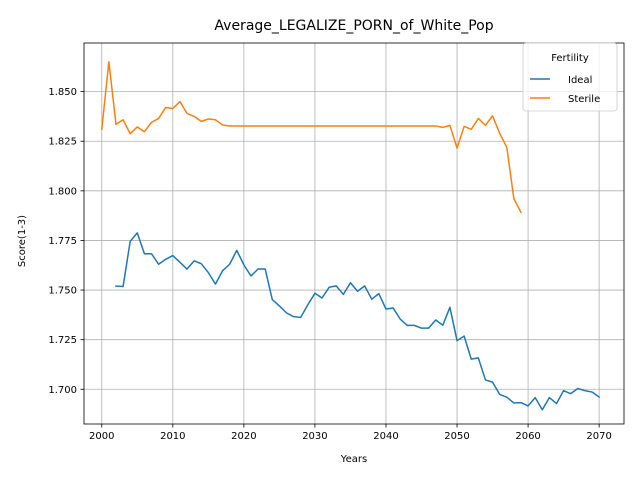 The image size is (640, 480). What do you see at coordinates (353, 459) in the screenshot?
I see `x-axis-label: Years` at bounding box center [353, 459].